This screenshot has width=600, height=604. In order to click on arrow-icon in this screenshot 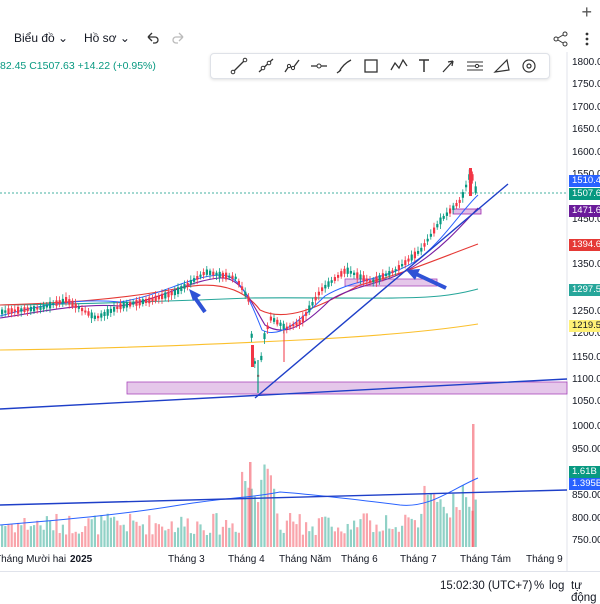, I will do `click(448, 66)`.